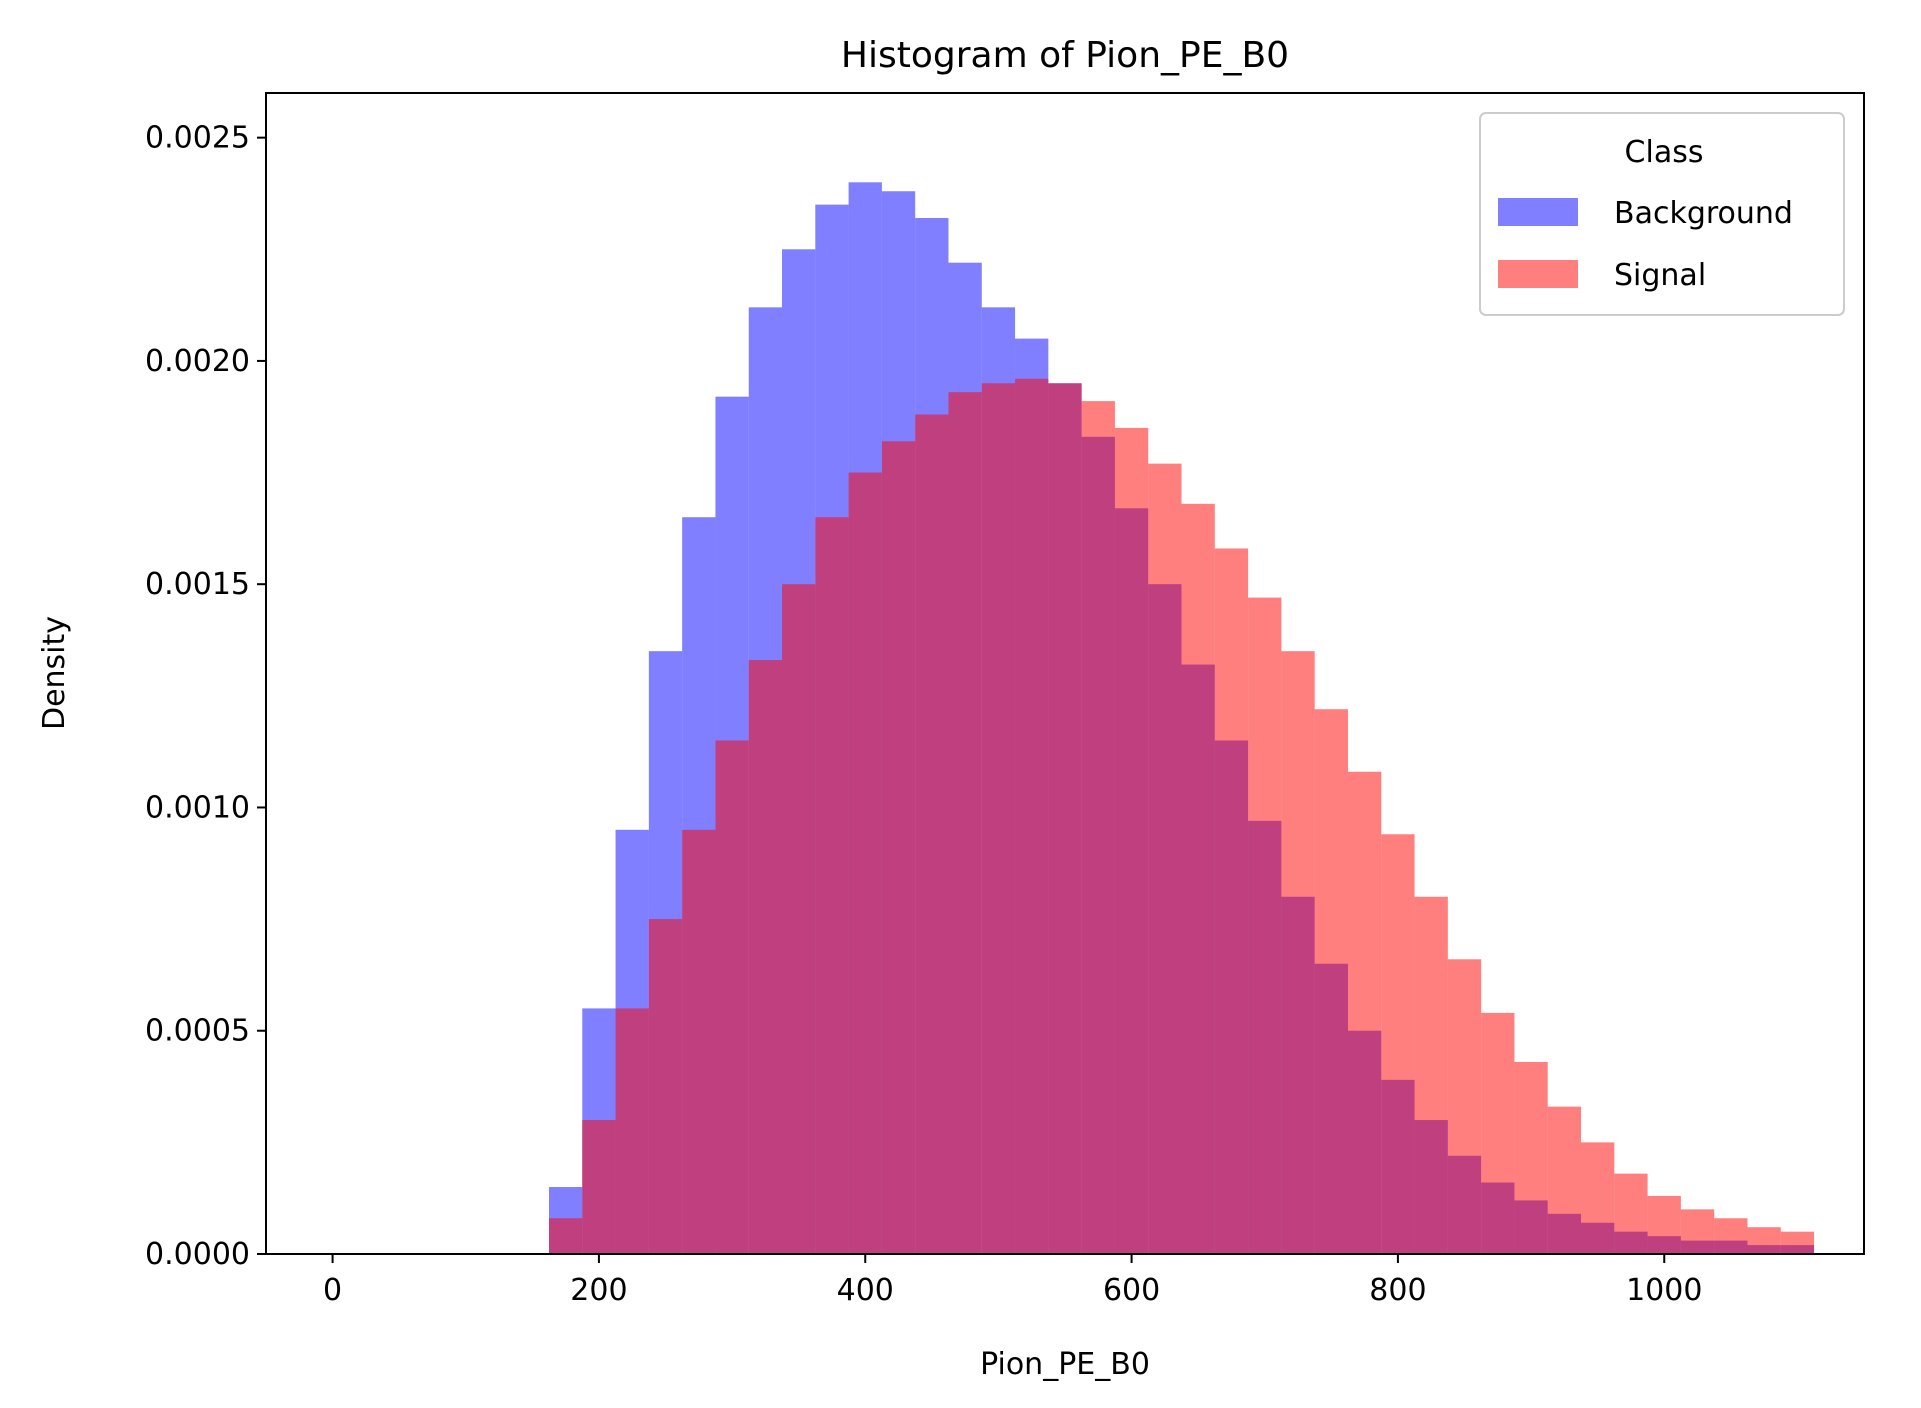 The image size is (1921, 1408). What do you see at coordinates (197, 807) in the screenshot?
I see `y-tick-label: 0.0010` at bounding box center [197, 807].